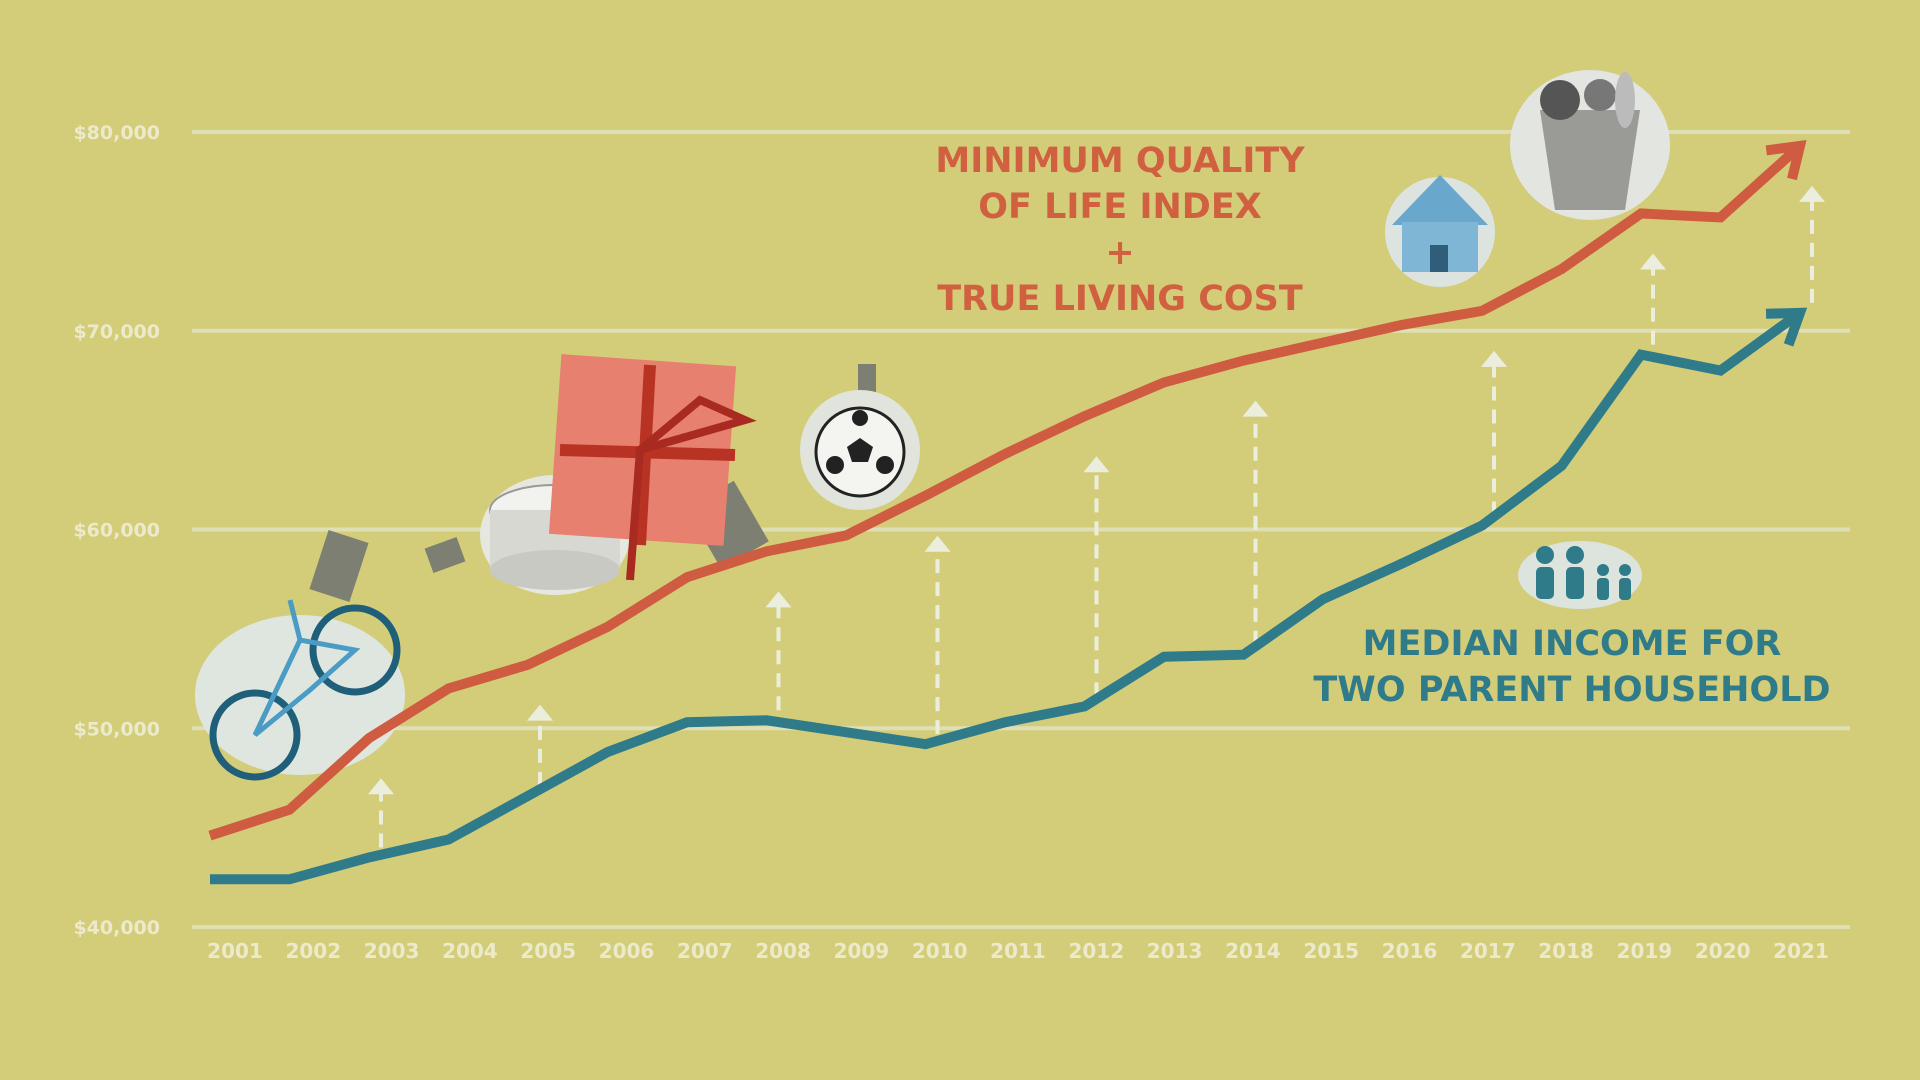  Describe the element at coordinates (1580, 575) in the screenshot. I see `family-icon` at that location.